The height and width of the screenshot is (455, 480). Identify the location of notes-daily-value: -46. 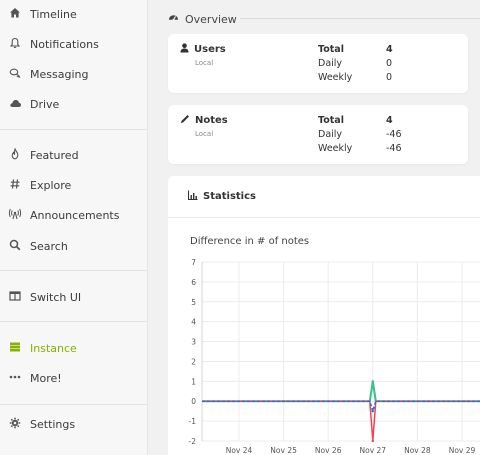
(394, 134).